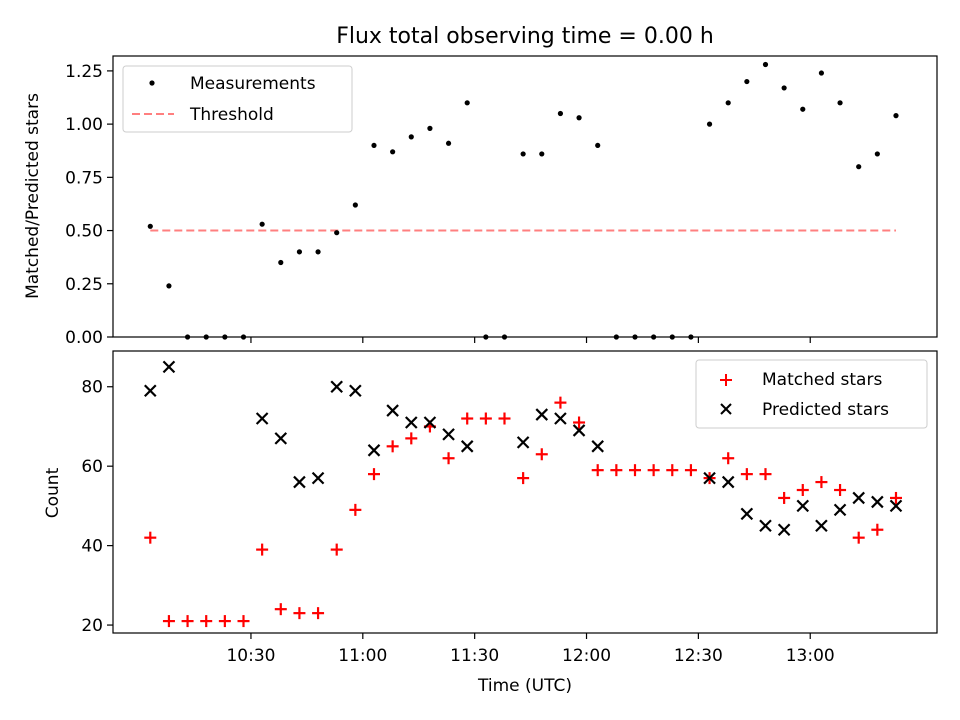  What do you see at coordinates (250, 656) in the screenshot?
I see `bottom-x-tick-label: 10:30` at bounding box center [250, 656].